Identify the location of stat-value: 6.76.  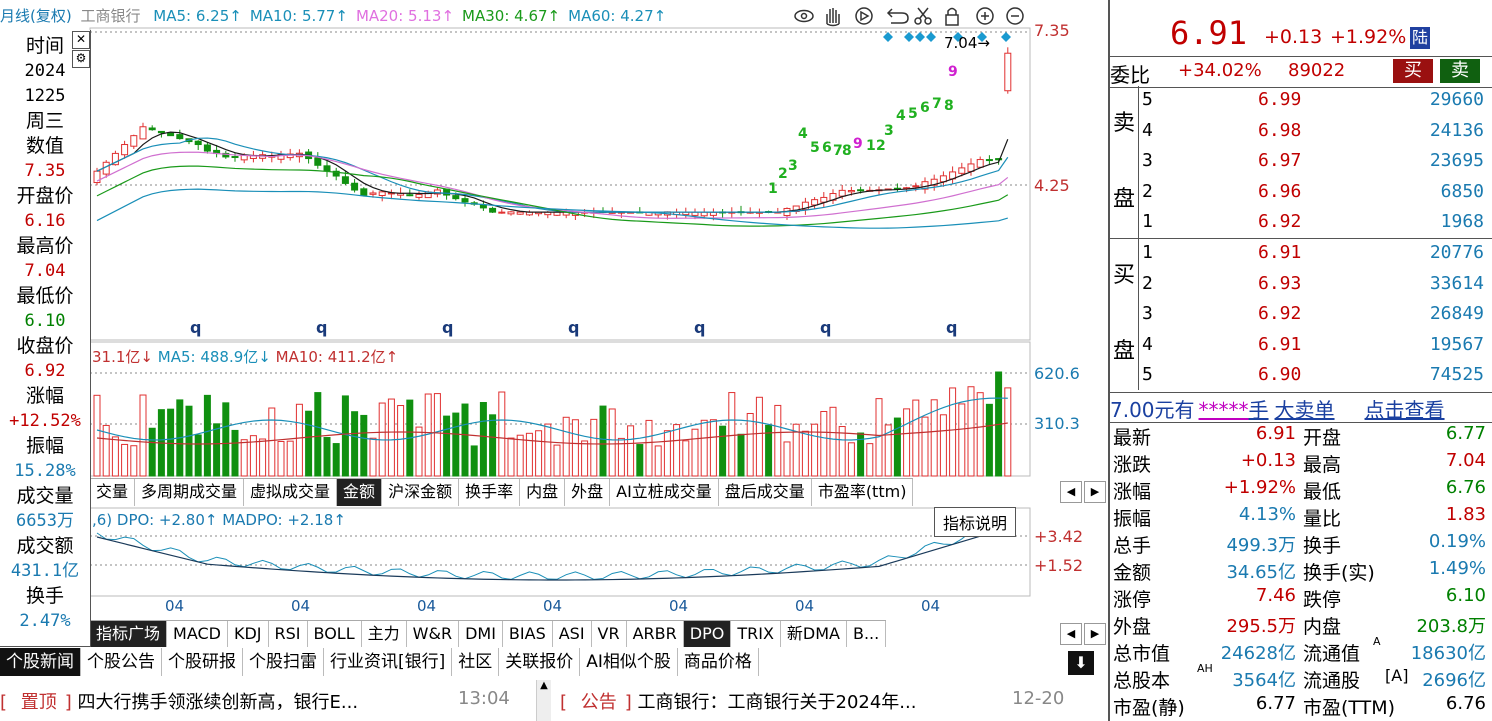
(1465, 703).